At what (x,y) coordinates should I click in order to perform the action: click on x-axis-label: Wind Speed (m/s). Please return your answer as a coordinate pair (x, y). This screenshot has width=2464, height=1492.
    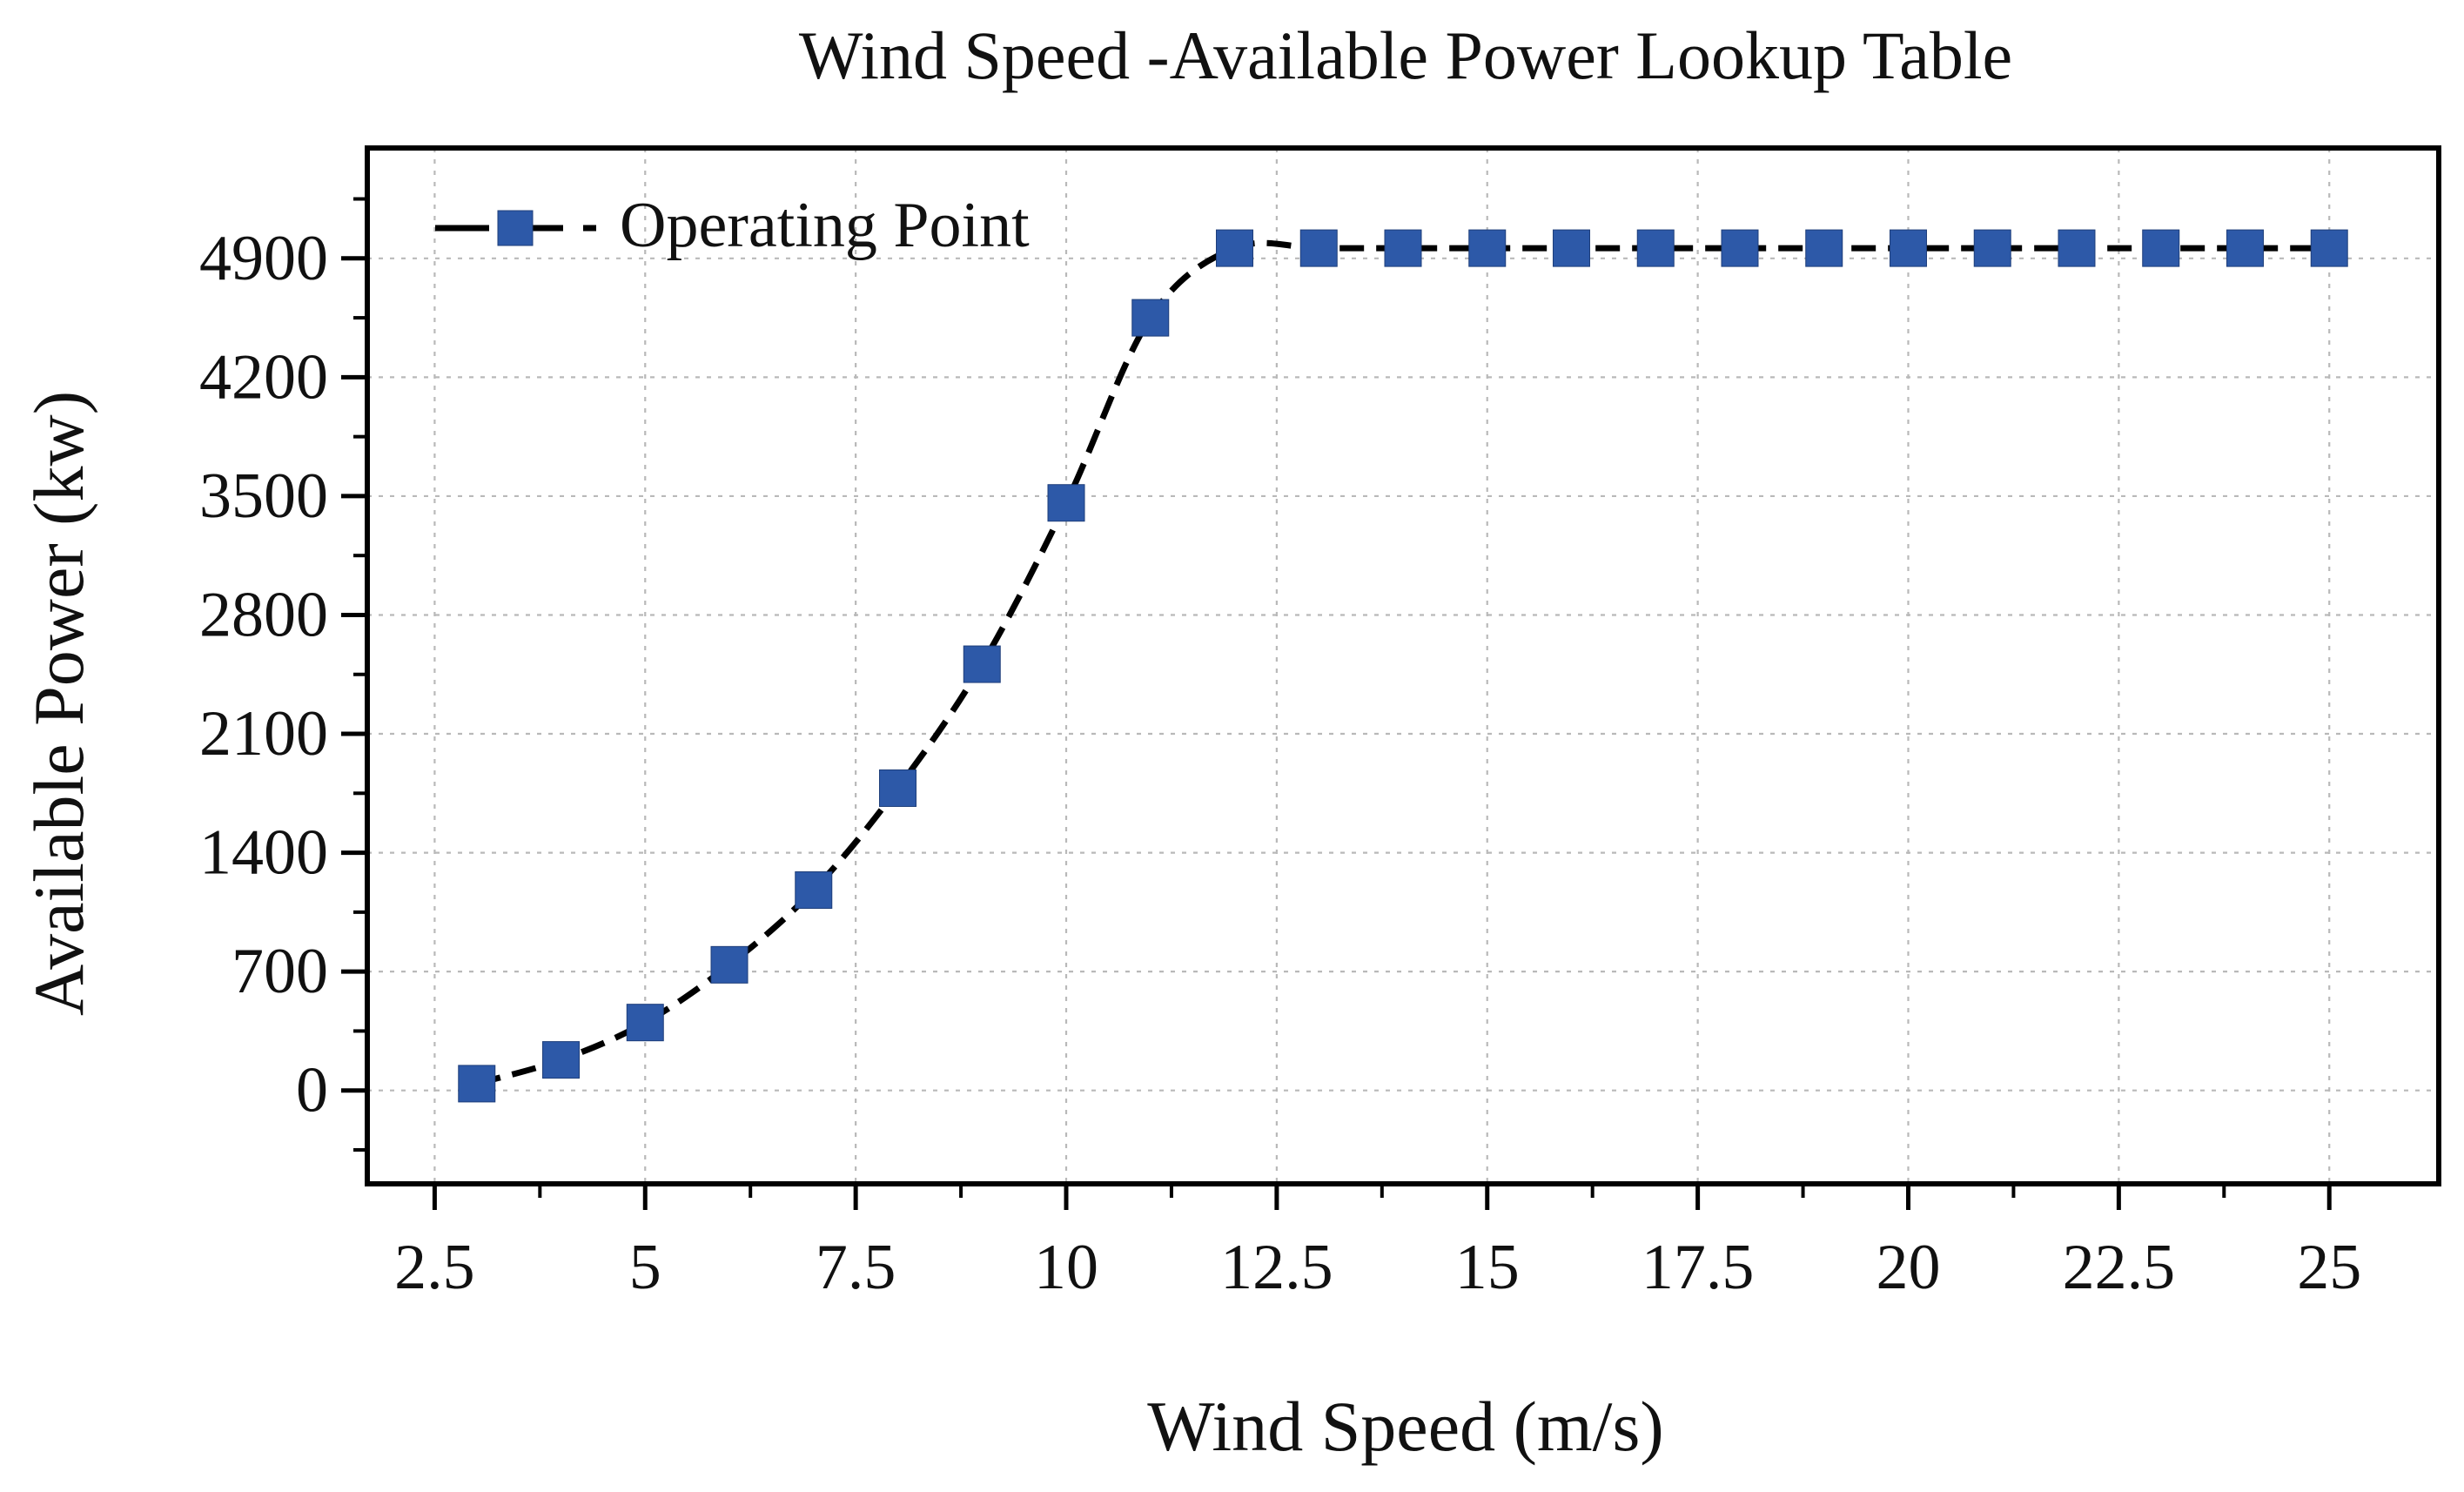
    Looking at the image, I should click on (1405, 1426).